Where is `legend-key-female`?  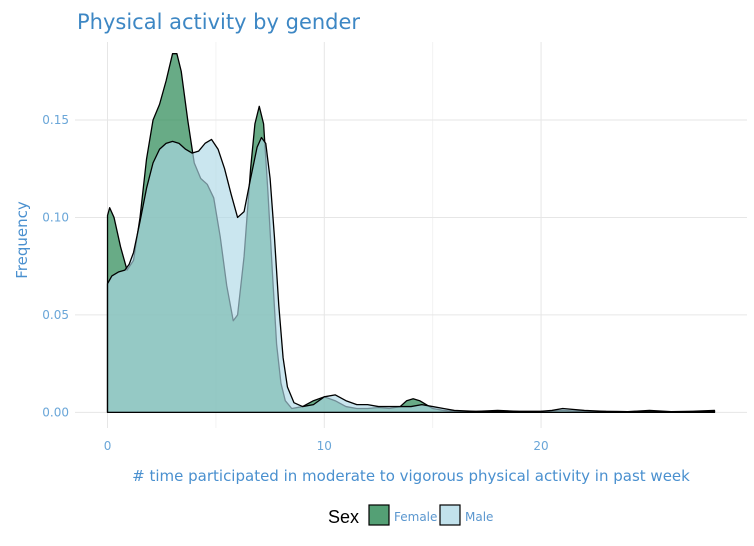 legend-key-female is located at coordinates (379, 515).